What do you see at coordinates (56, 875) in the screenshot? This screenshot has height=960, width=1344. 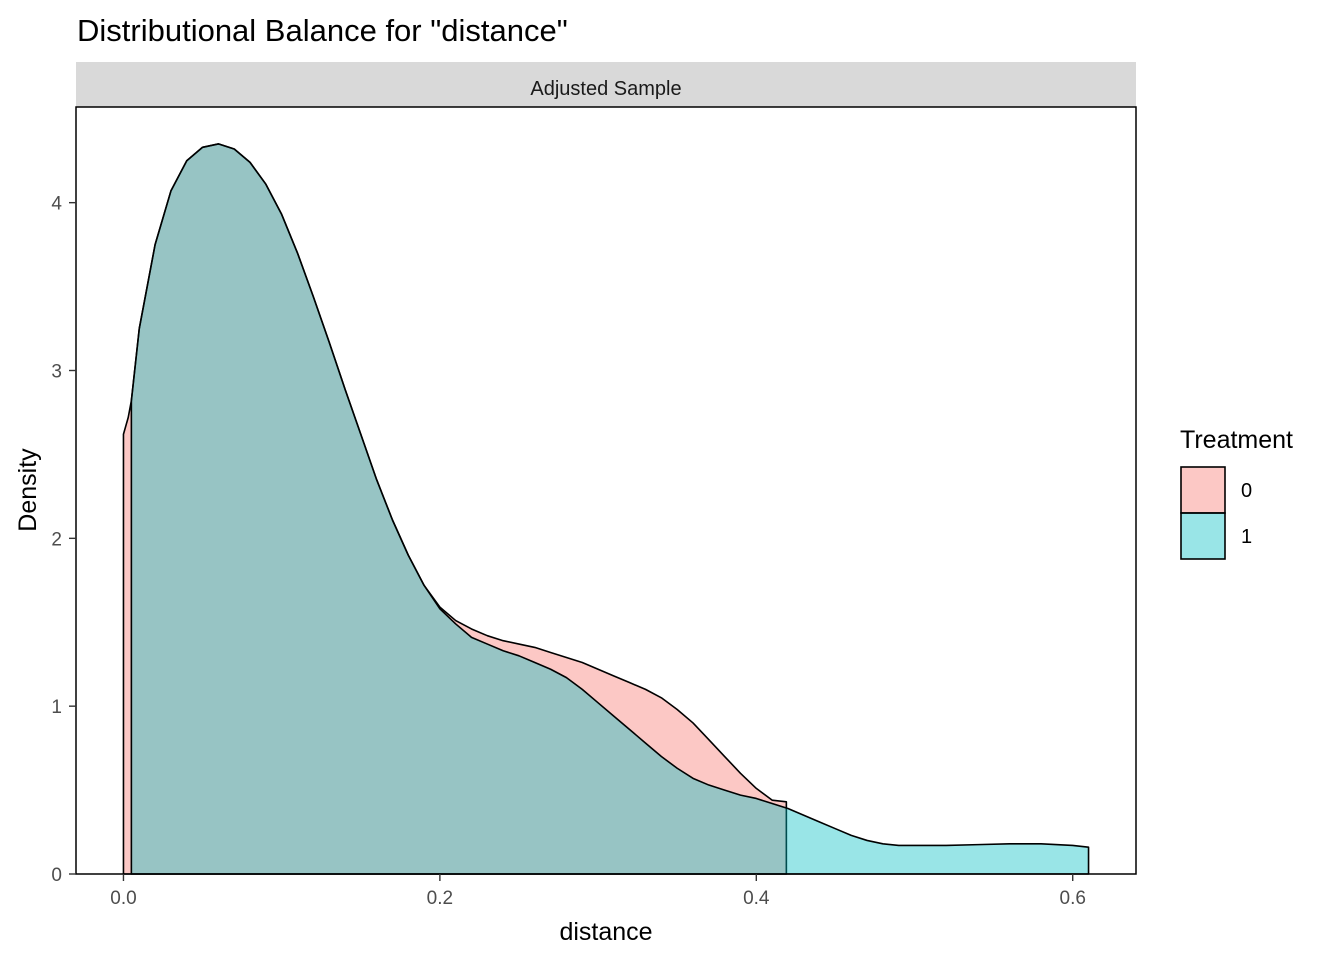 I see `y-tick-label: 0` at bounding box center [56, 875].